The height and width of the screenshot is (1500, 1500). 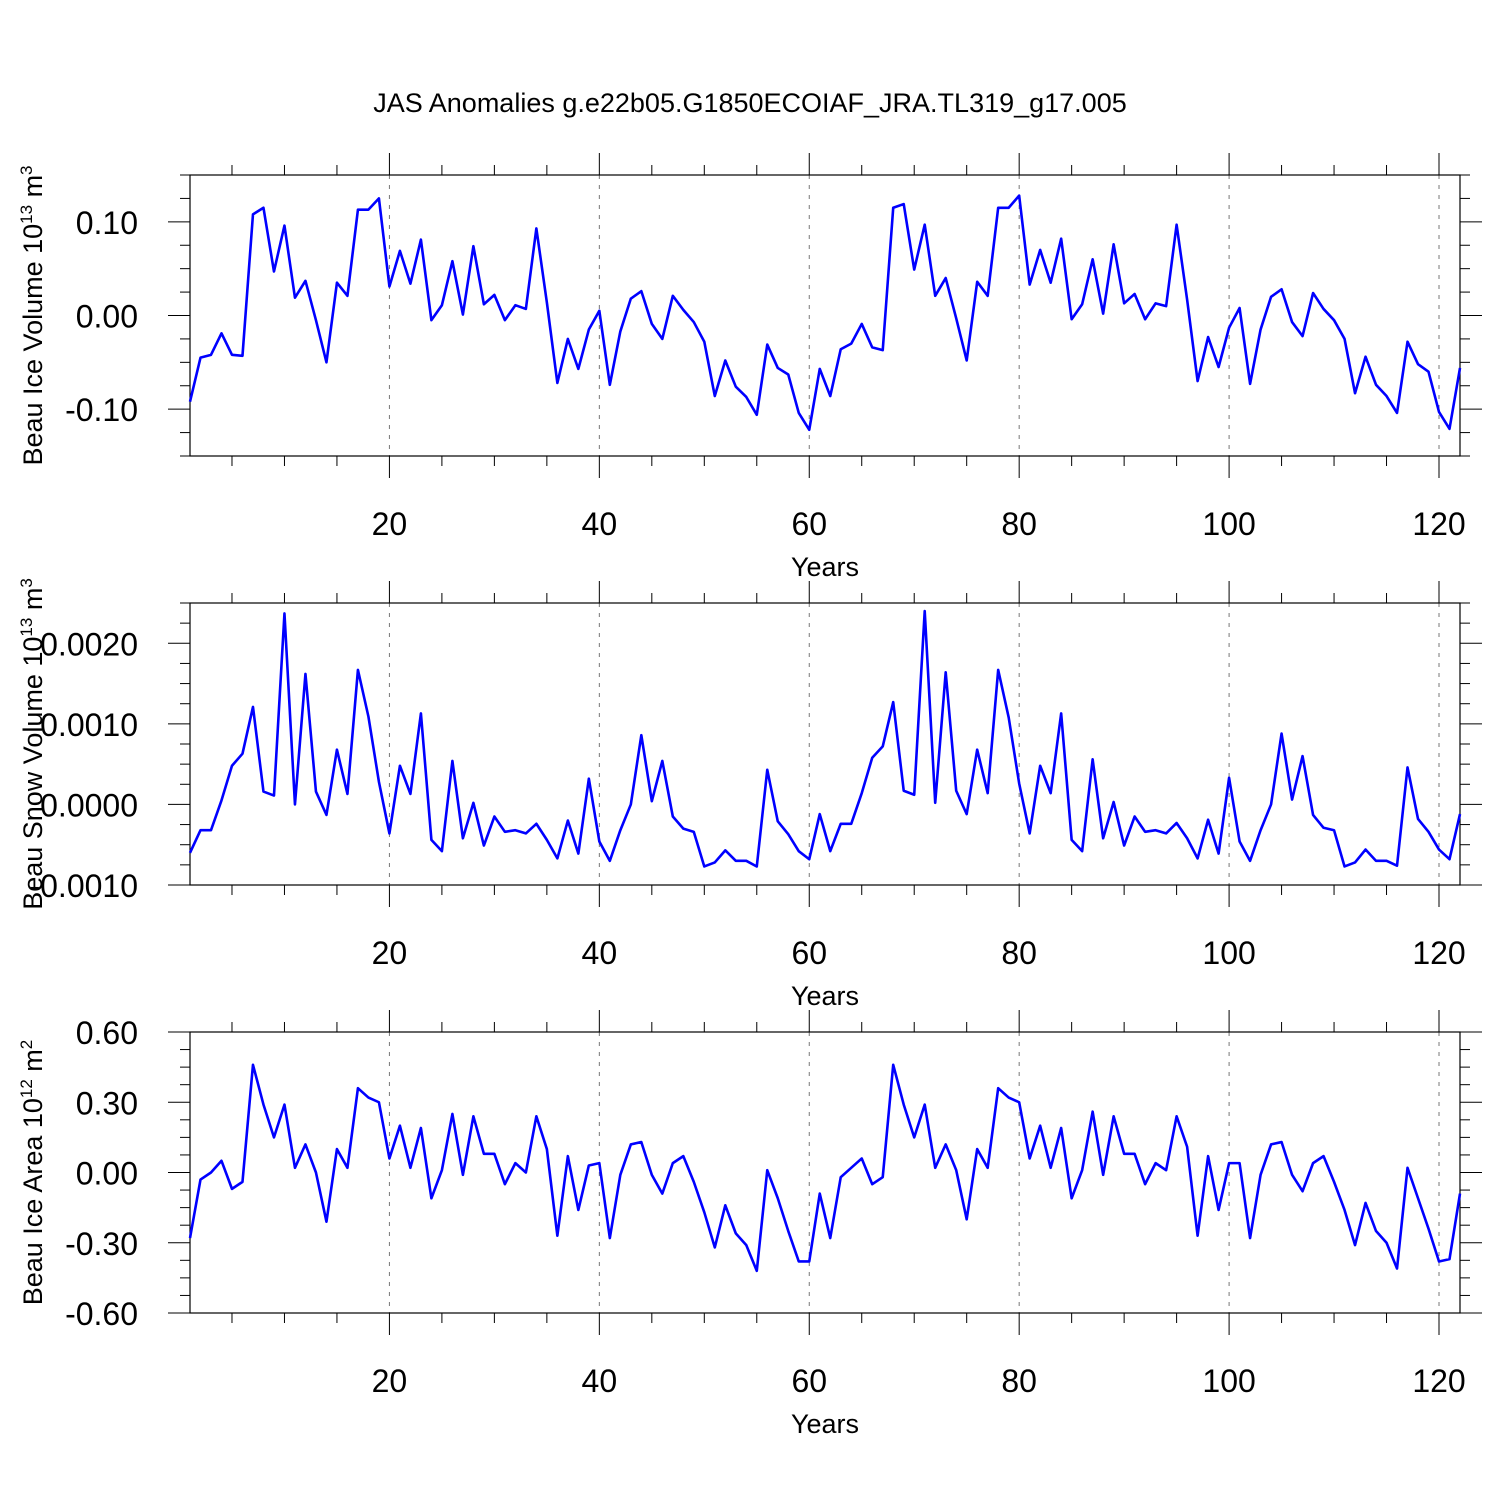 I want to click on series-line-ice-volume, so click(x=825, y=313).